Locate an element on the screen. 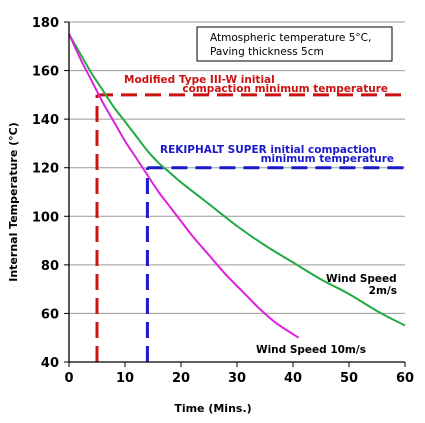 The height and width of the screenshot is (423, 425). y-tick-label: 40 is located at coordinates (50, 363).